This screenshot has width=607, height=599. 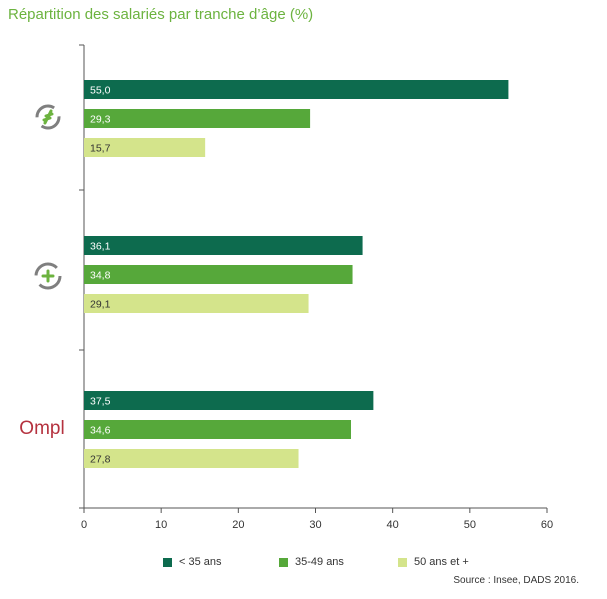 I want to click on bar-value-label: 55,0, so click(x=100, y=91).